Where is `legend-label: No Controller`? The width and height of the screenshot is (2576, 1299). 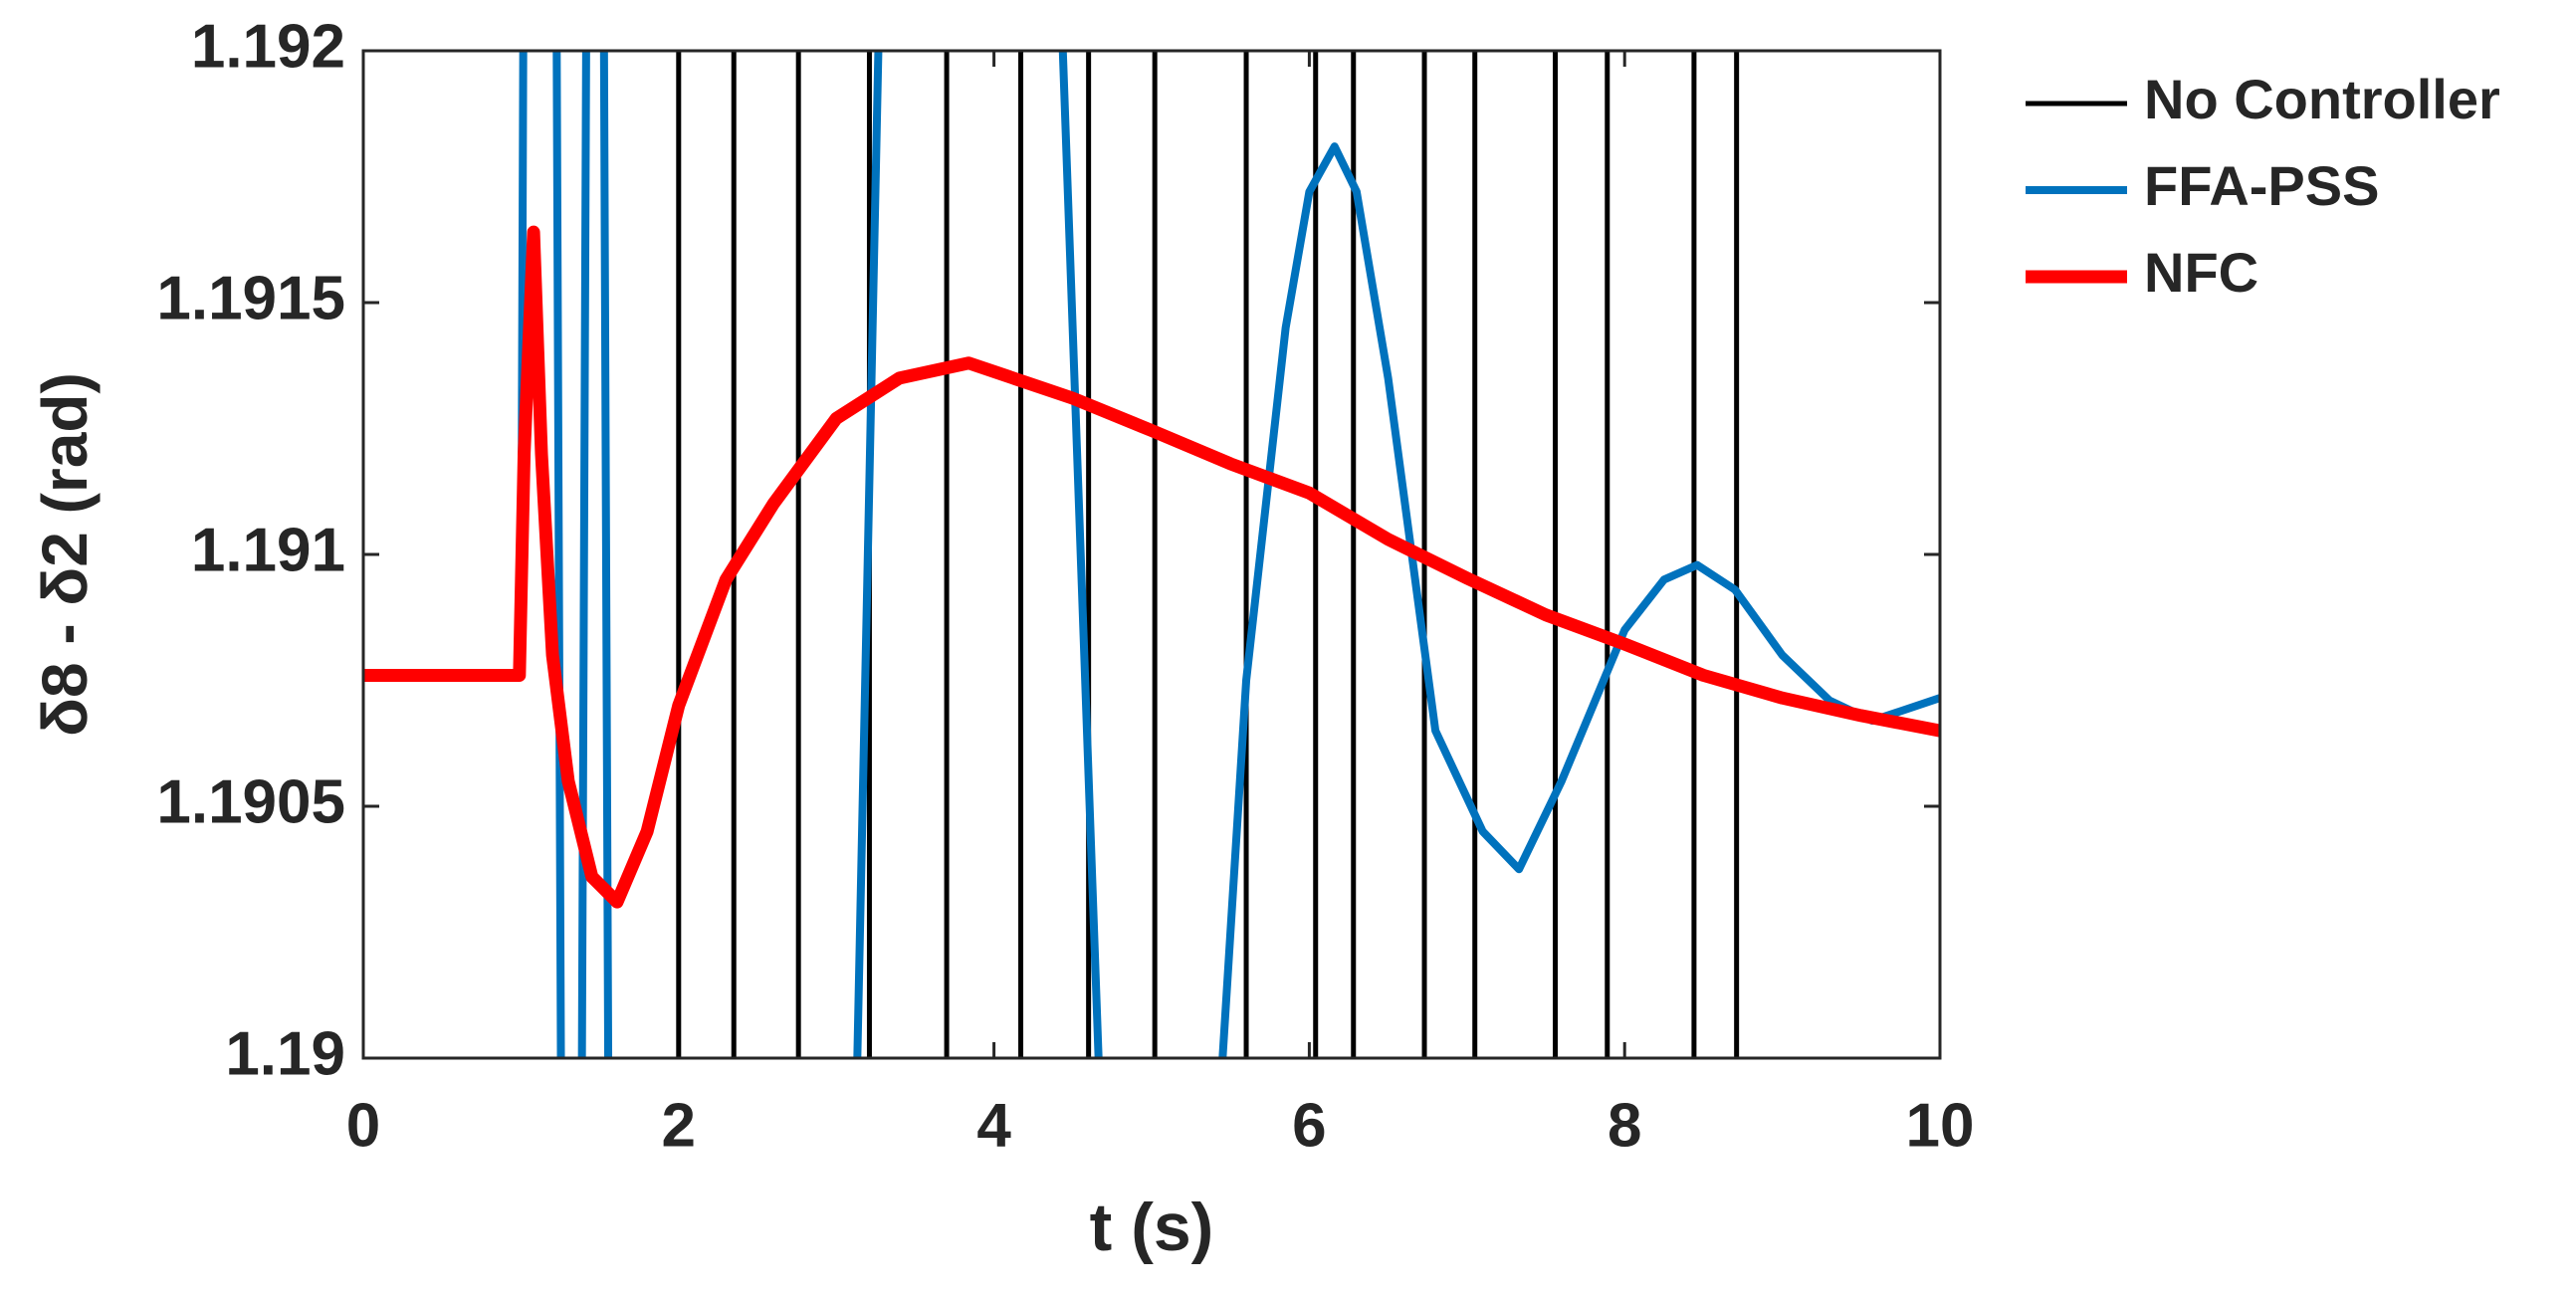 legend-label: No Controller is located at coordinates (2322, 99).